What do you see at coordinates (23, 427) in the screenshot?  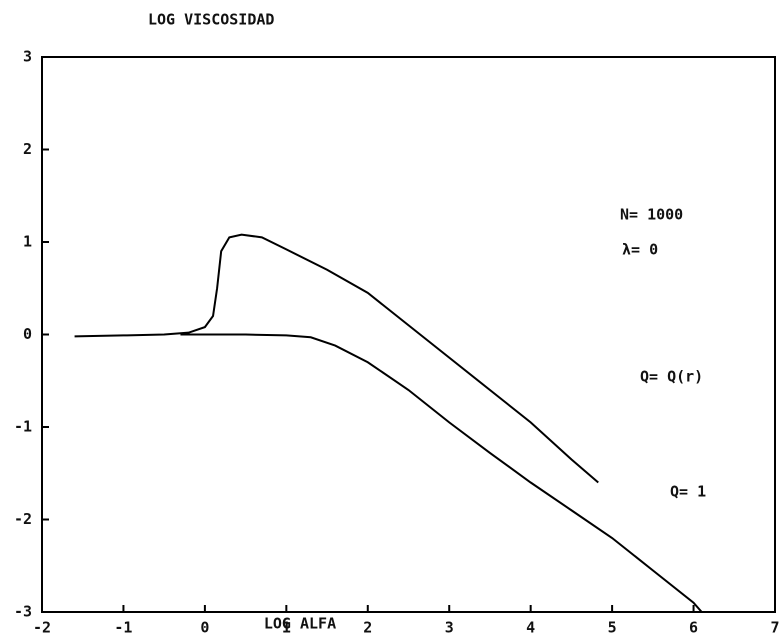 I see `y-tick-label: -1` at bounding box center [23, 427].